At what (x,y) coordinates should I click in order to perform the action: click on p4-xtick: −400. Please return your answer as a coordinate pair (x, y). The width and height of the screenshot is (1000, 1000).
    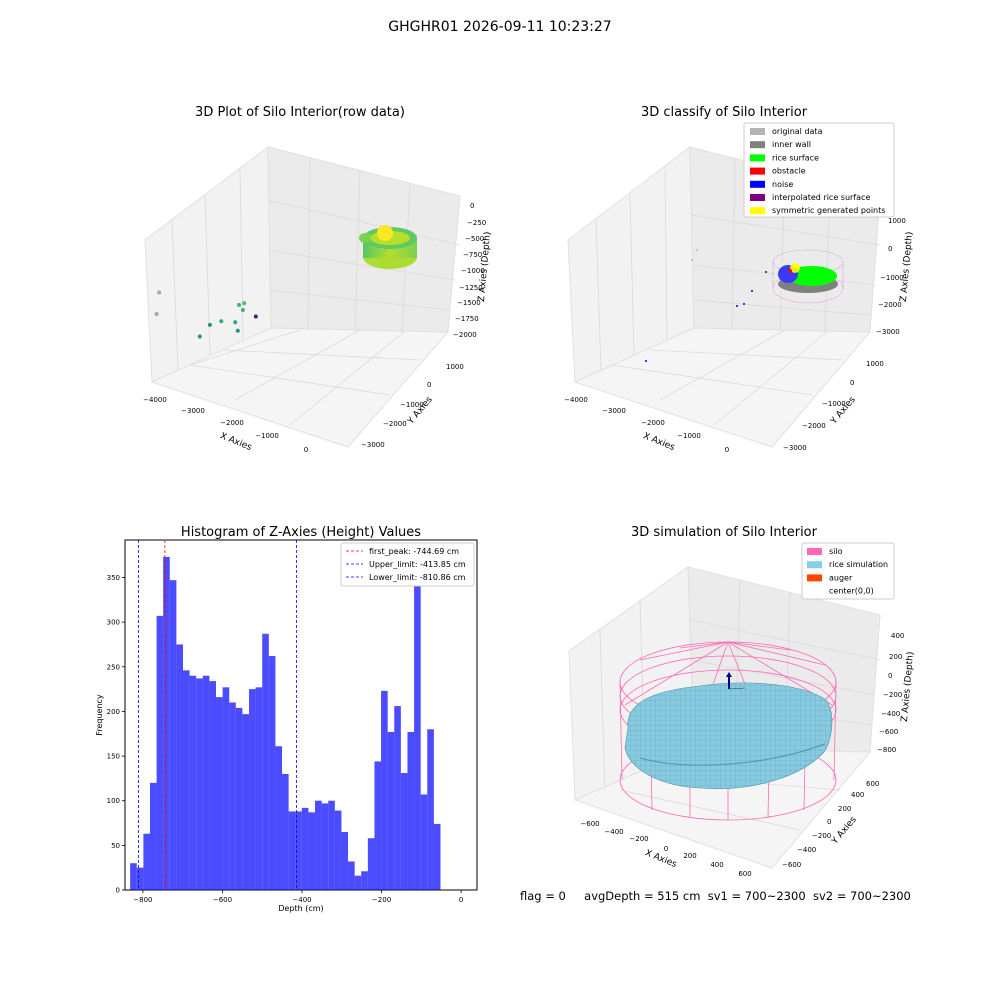
    Looking at the image, I should click on (613, 832).